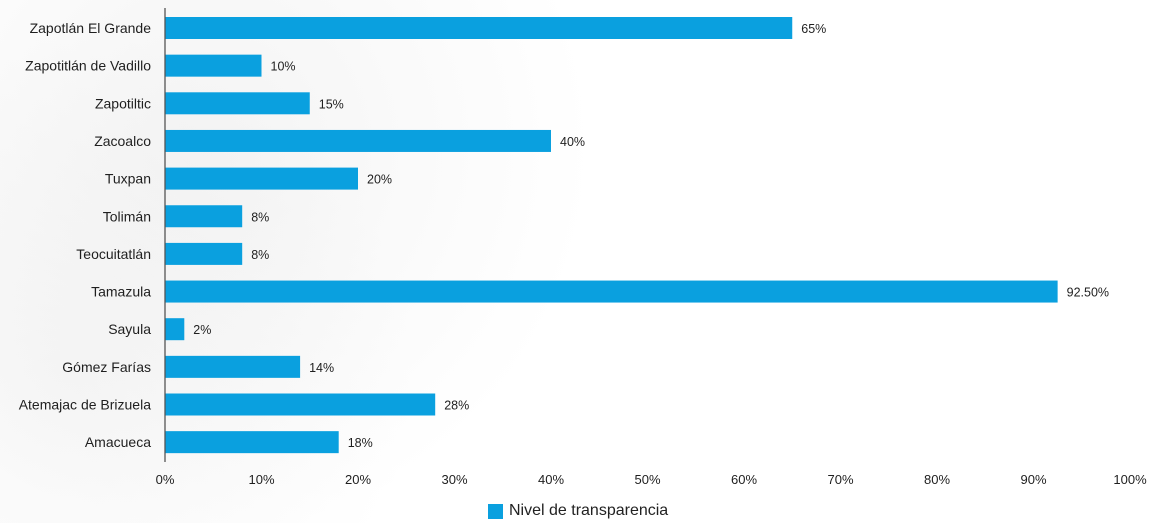 This screenshot has width=1151, height=523. I want to click on value-label: 10%, so click(283, 67).